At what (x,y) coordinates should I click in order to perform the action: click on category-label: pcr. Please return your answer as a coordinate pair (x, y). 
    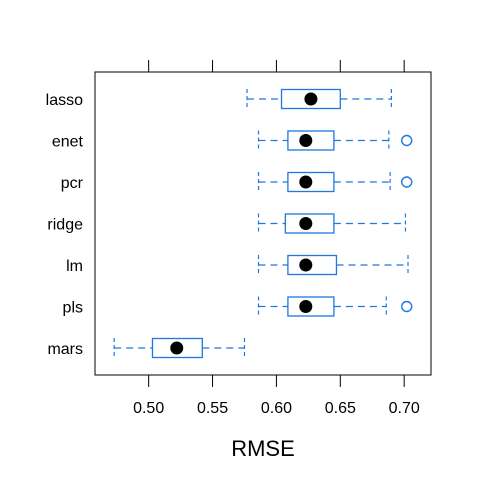
    Looking at the image, I should click on (72, 183).